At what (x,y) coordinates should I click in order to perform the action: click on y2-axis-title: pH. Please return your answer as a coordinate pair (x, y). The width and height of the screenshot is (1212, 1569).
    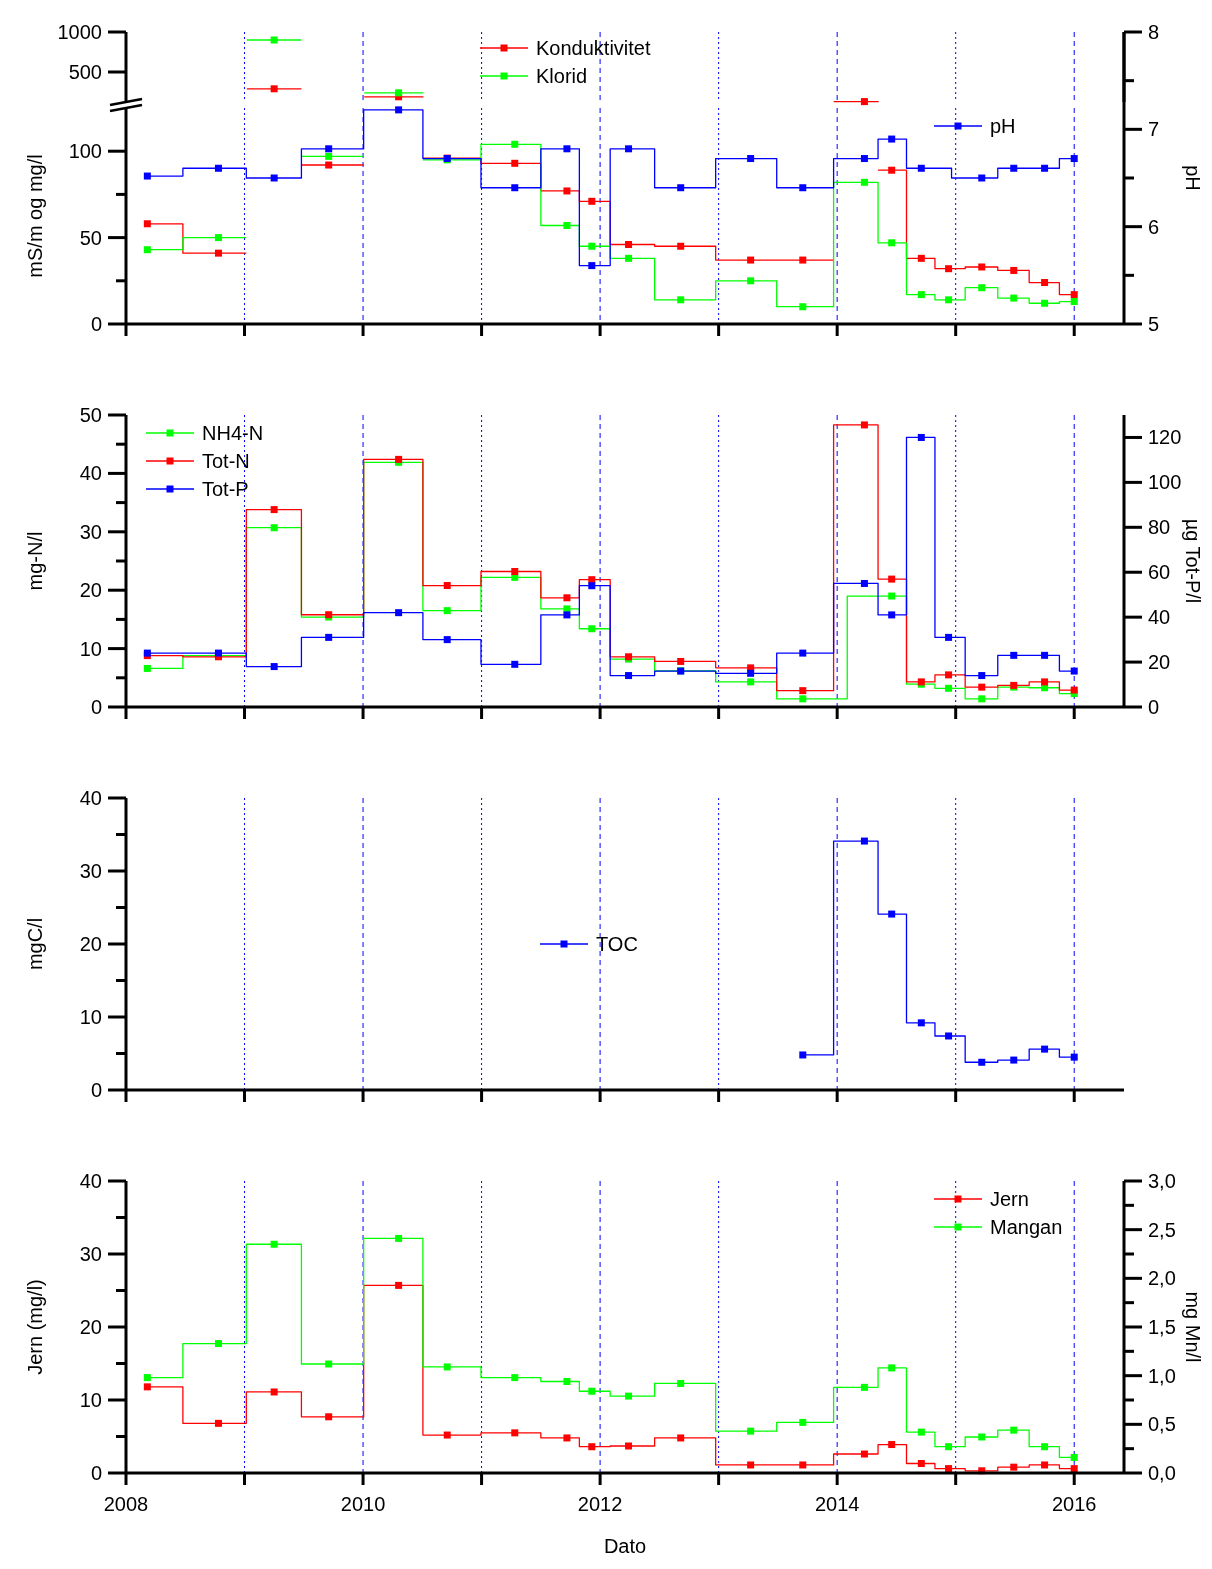
    Looking at the image, I should click on (1193, 178).